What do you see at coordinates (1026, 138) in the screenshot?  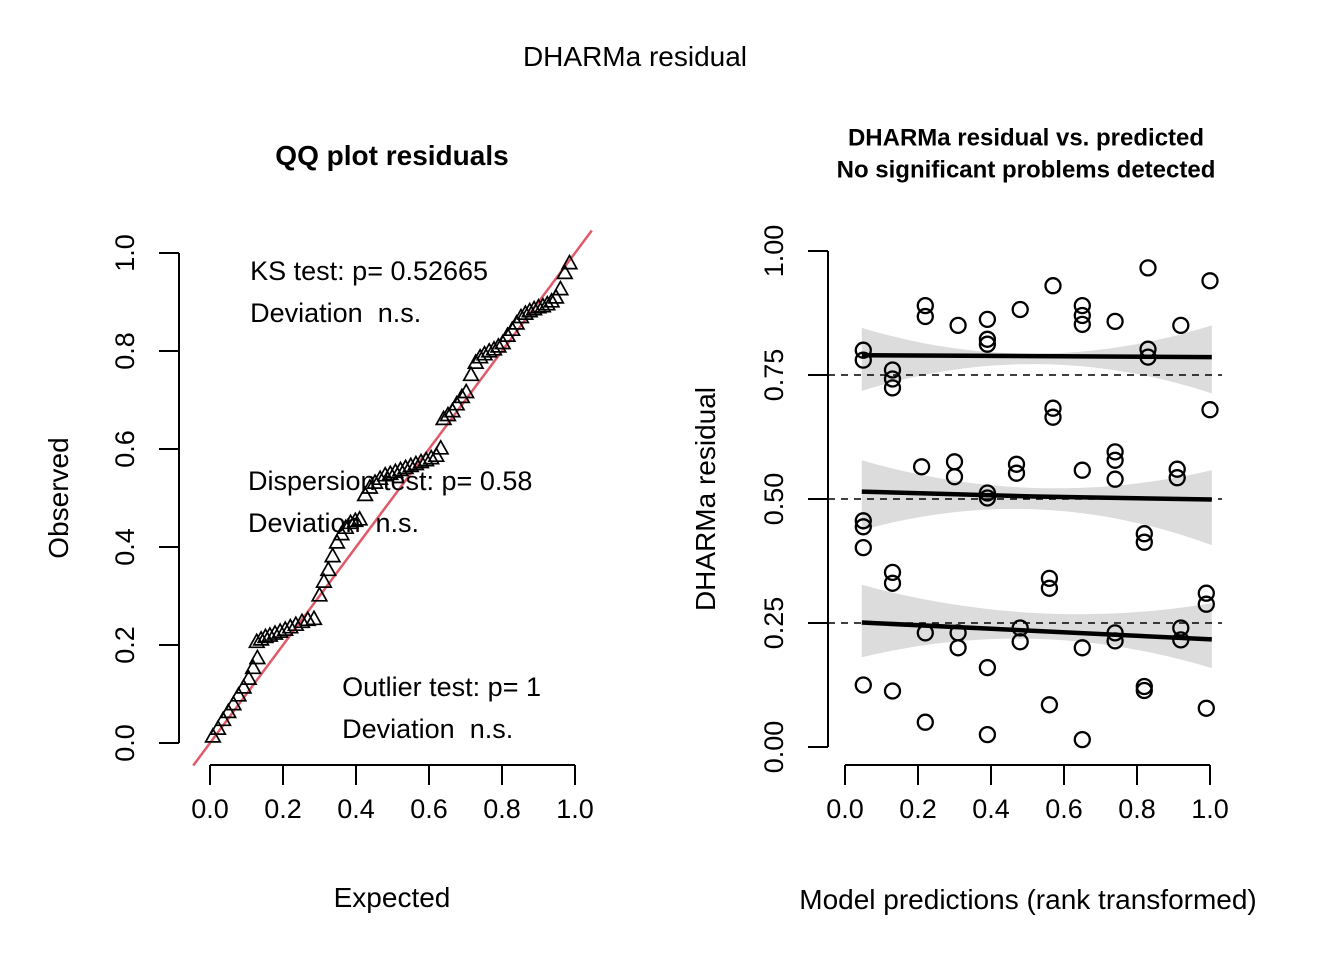 I see `right-plot-title: DHARMa residual vs. predicted` at bounding box center [1026, 138].